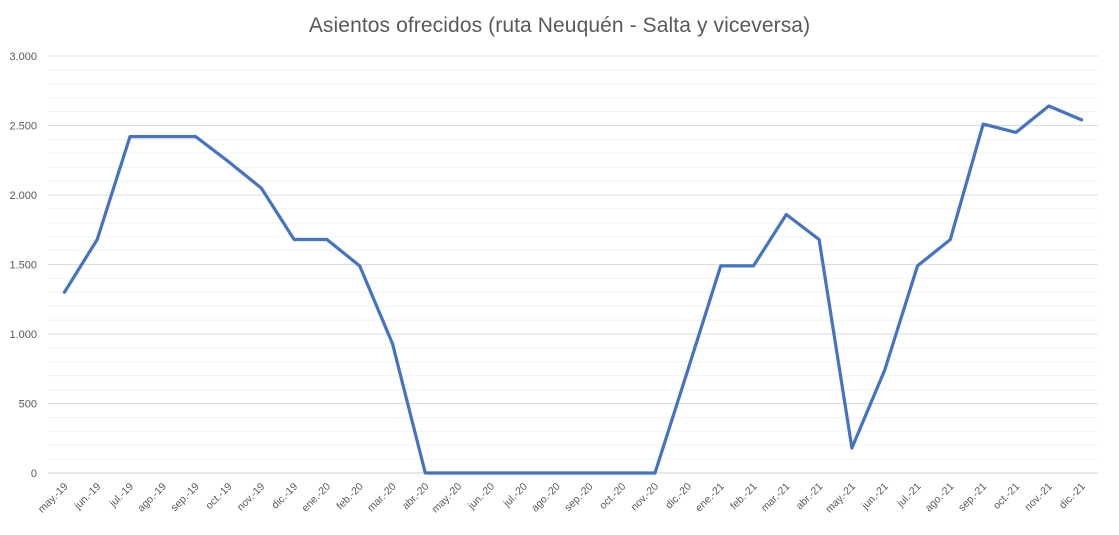 The image size is (1119, 535). Describe the element at coordinates (23, 127) in the screenshot. I see `y-tick-label: 2.500` at that location.